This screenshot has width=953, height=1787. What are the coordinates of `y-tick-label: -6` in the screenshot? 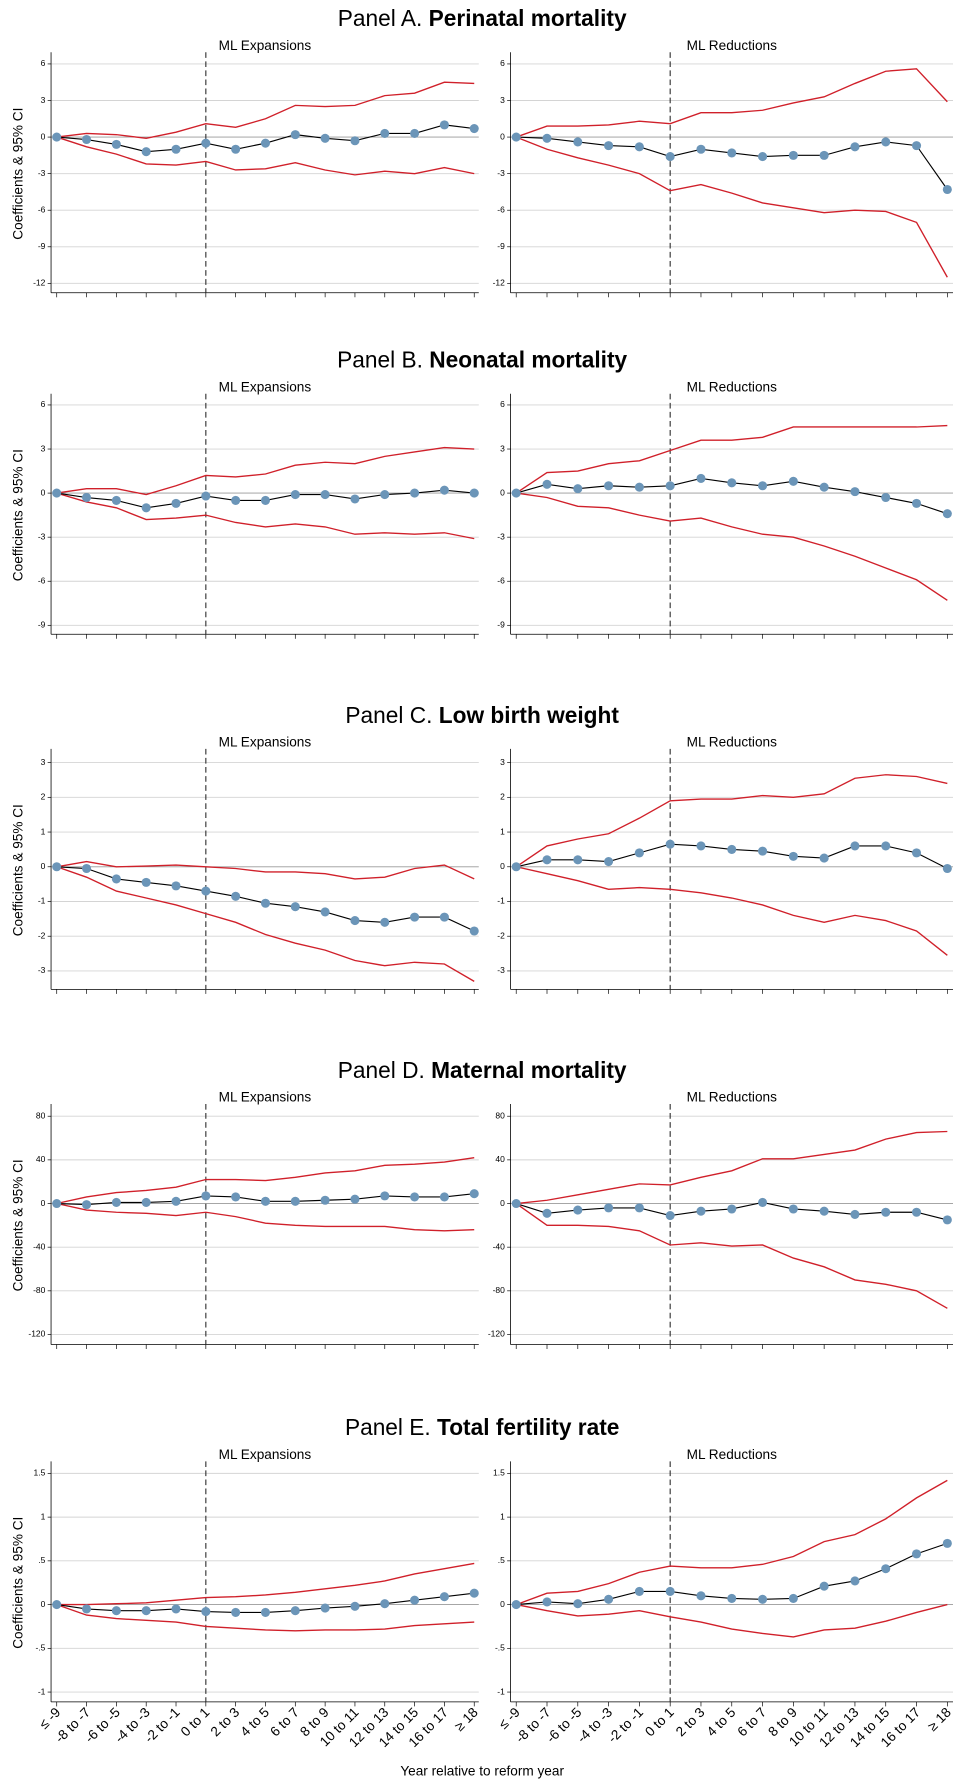 It's located at (501, 209).